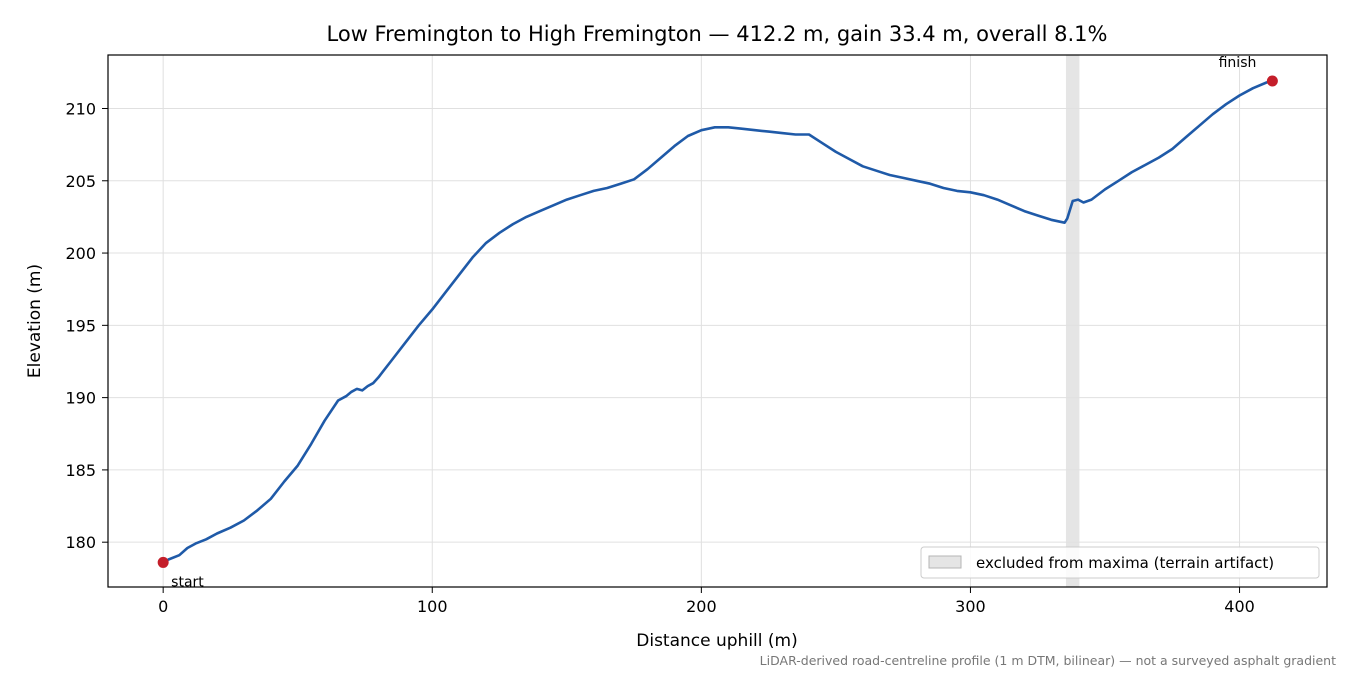 The width and height of the screenshot is (1350, 675). I want to click on legend-label-excluded: excluded from maxima (terrain artifact), so click(1125, 563).